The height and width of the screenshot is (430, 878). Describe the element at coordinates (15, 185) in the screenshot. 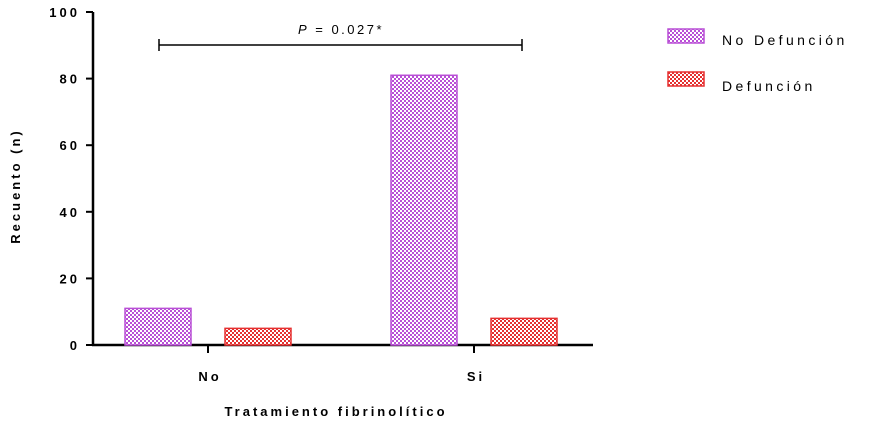

I see `y-axis-title: Recuento (n)` at that location.